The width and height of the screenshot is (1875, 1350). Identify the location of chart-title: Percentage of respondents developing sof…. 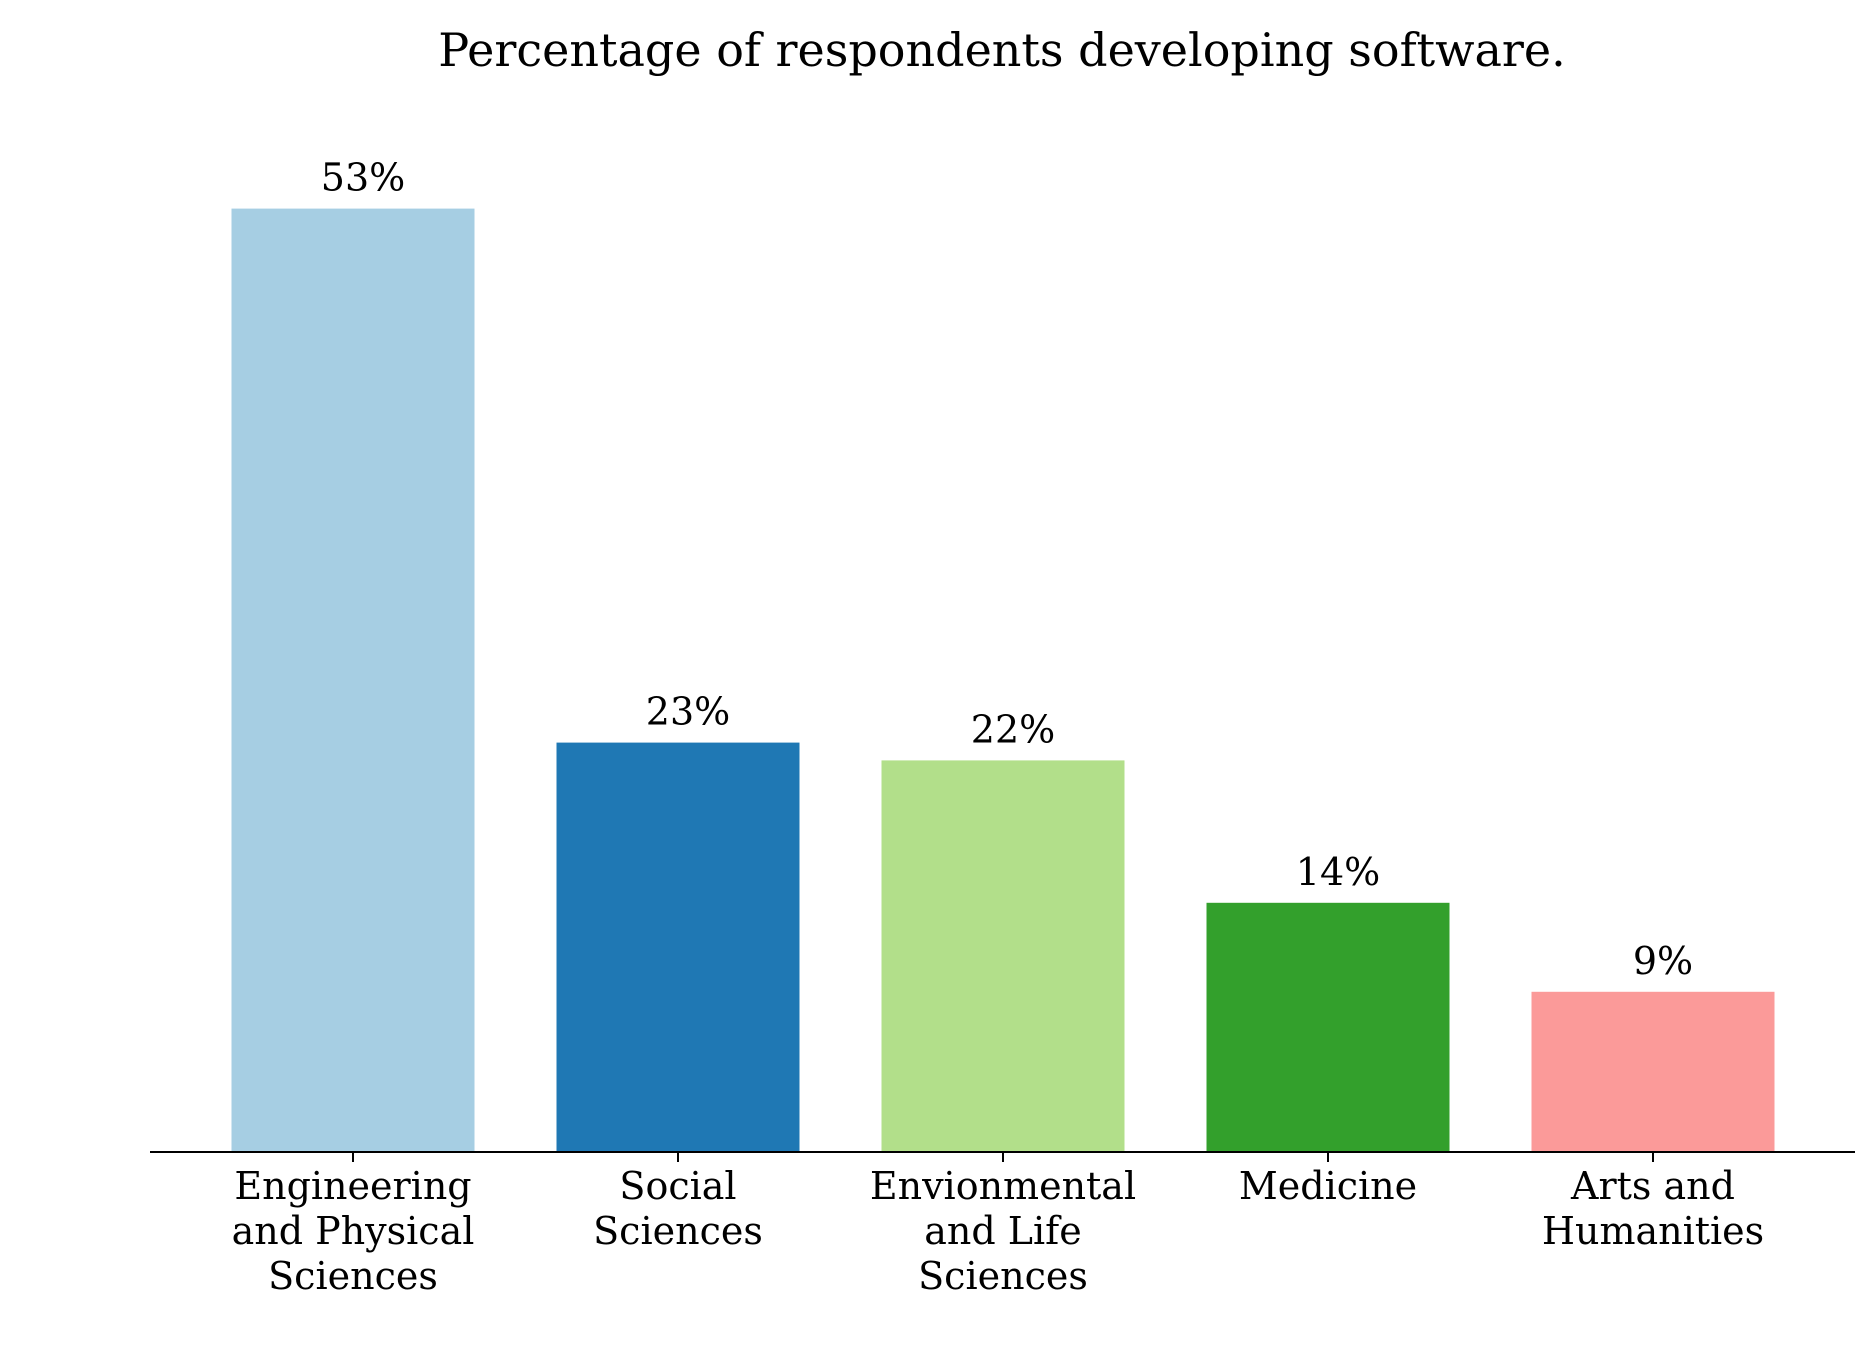
(1001, 50).